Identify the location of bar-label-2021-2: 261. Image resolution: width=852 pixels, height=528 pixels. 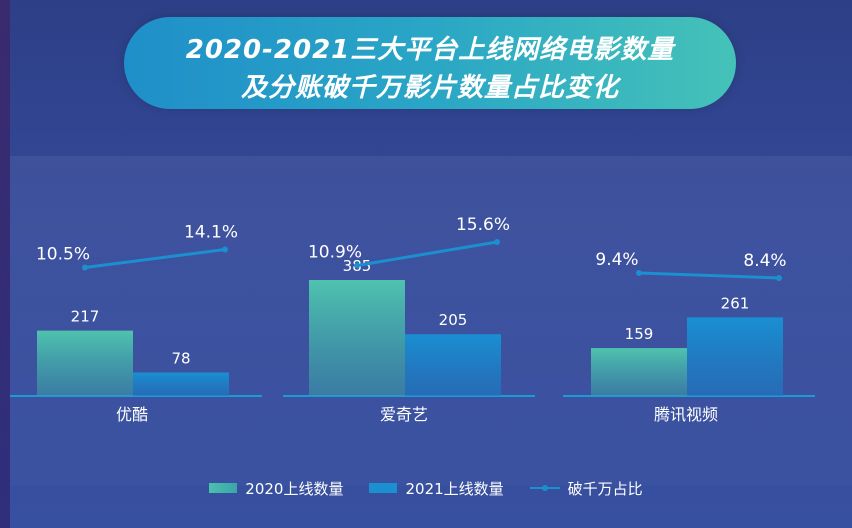
(735, 303).